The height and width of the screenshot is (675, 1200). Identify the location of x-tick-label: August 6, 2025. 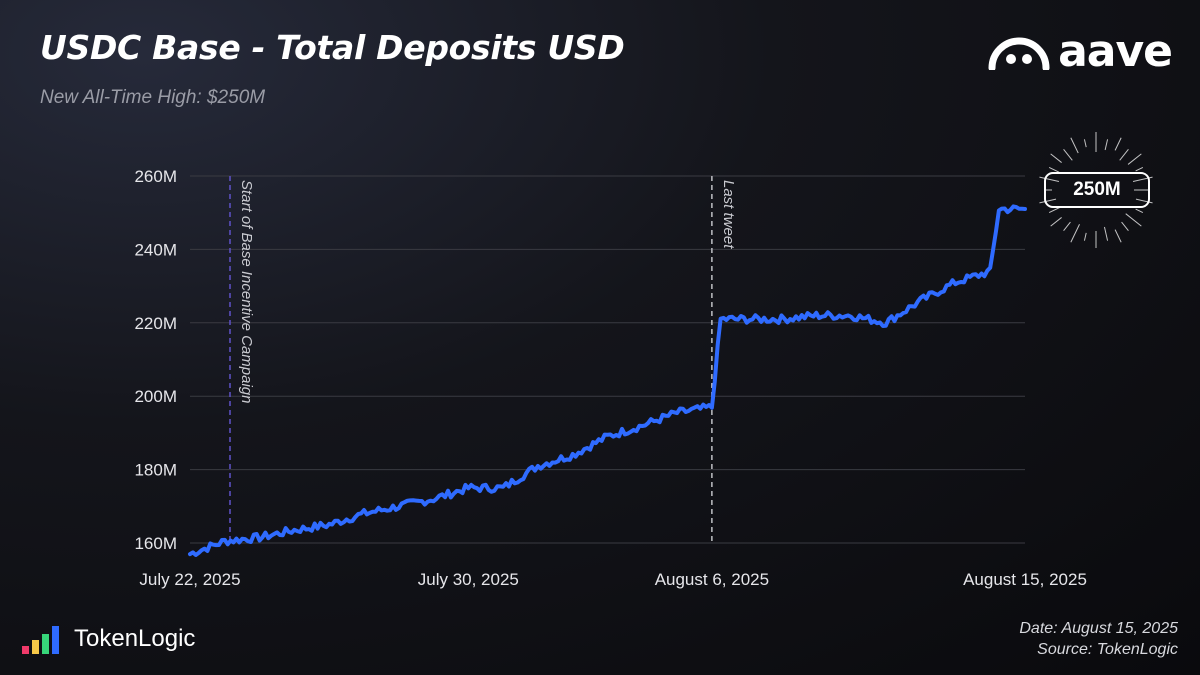
(712, 579).